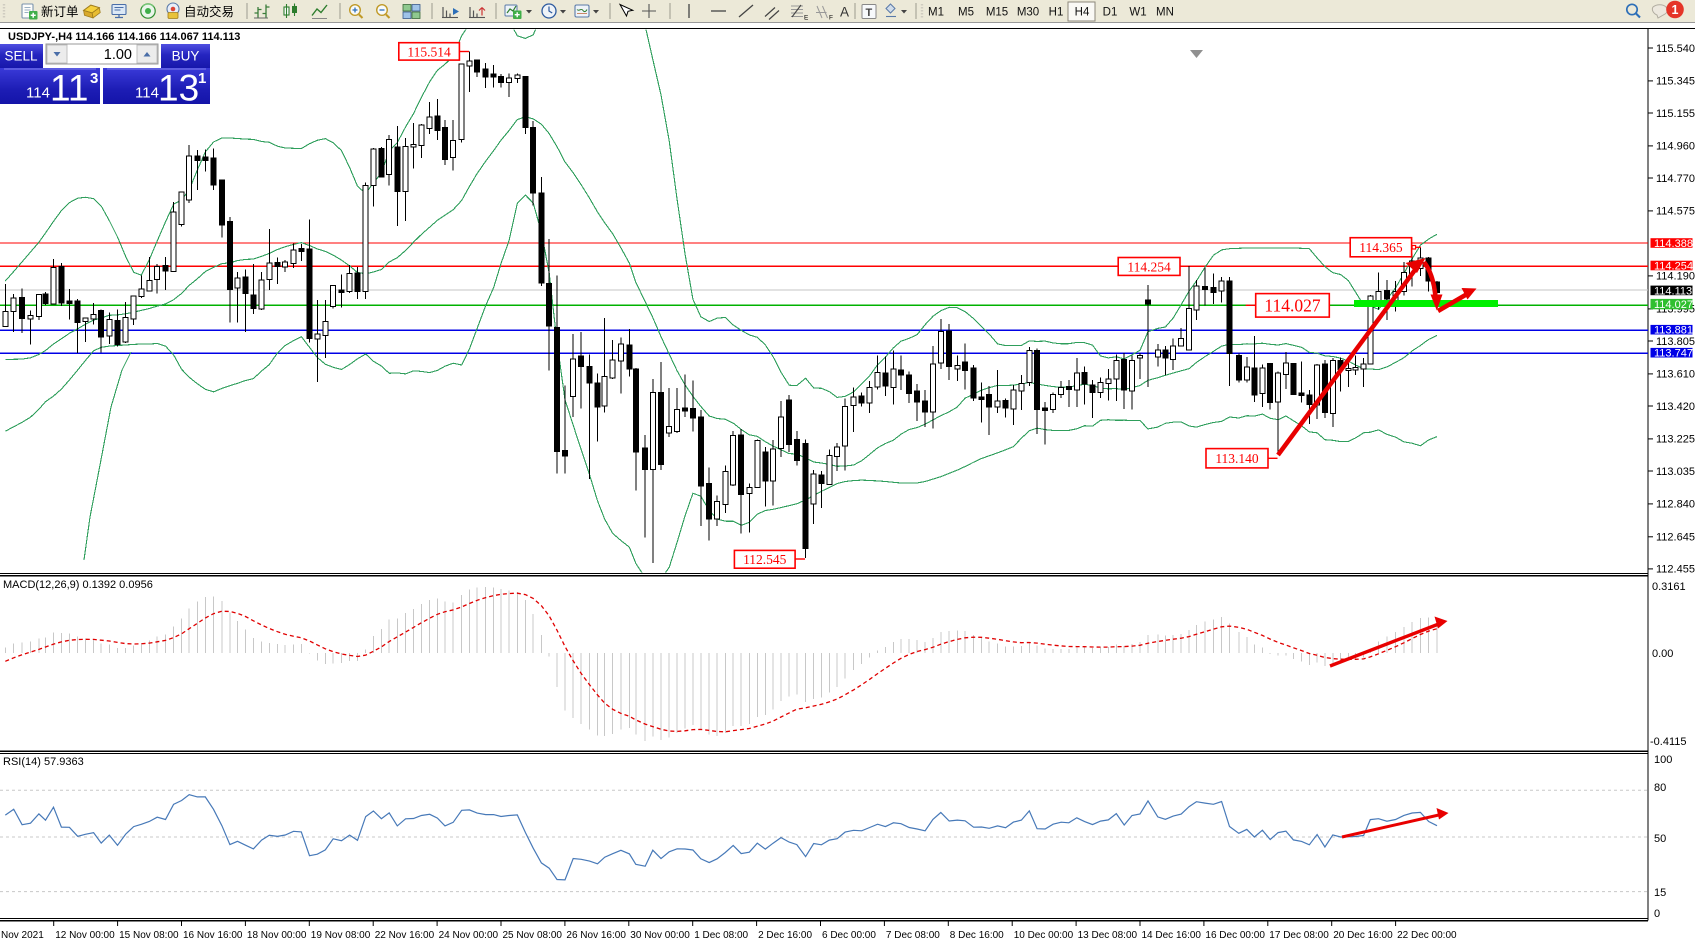 The image size is (1695, 949). Describe the element at coordinates (1235, 935) in the screenshot. I see `svg-text: 16 Dec 00:00` at that location.